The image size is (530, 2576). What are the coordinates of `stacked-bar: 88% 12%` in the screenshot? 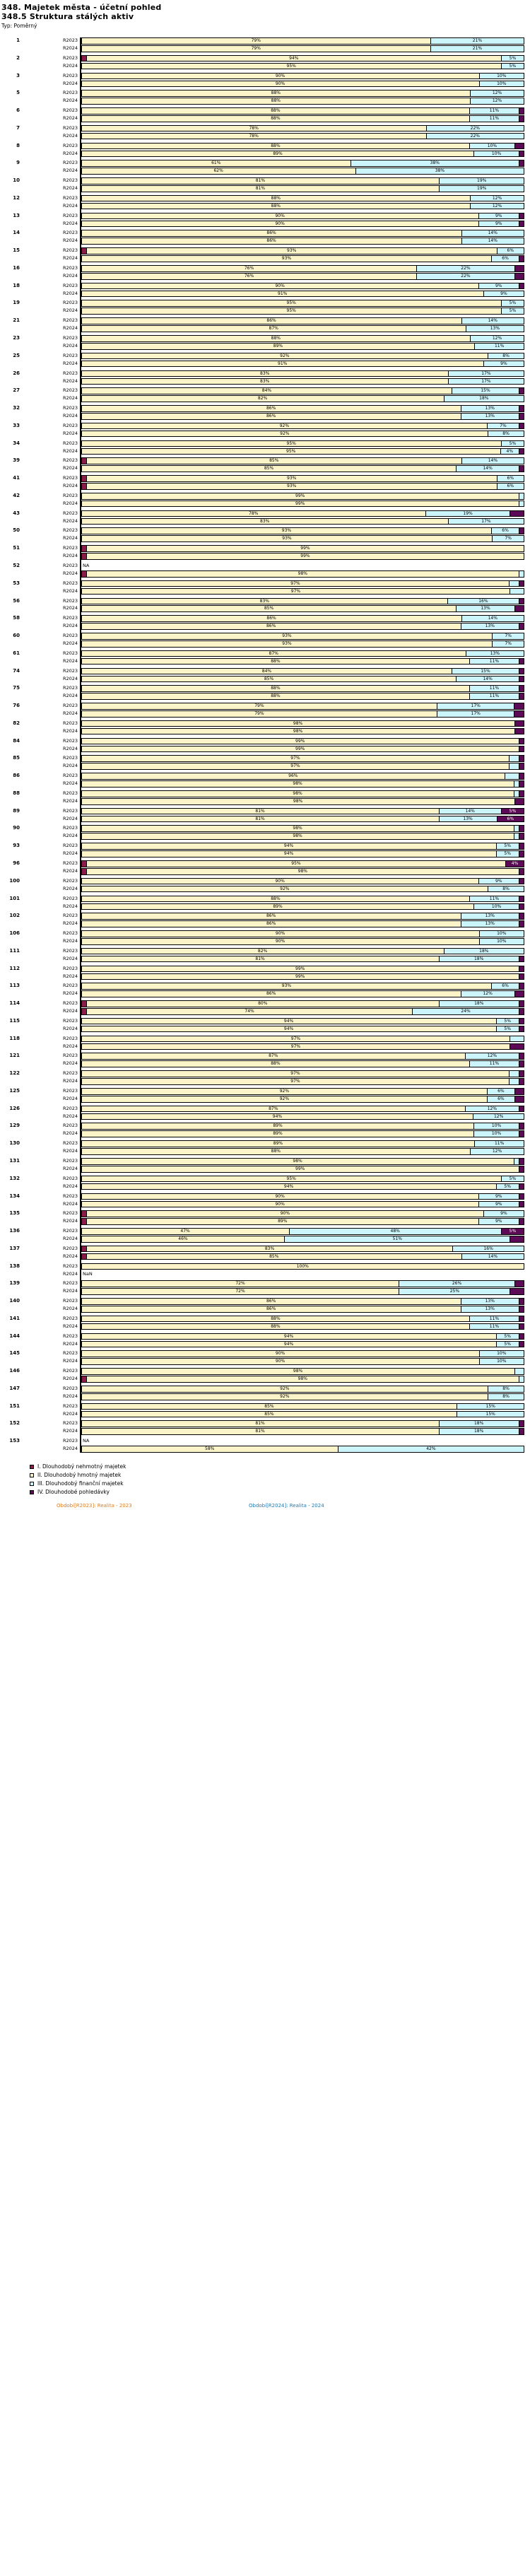 It's located at (302, 1152).